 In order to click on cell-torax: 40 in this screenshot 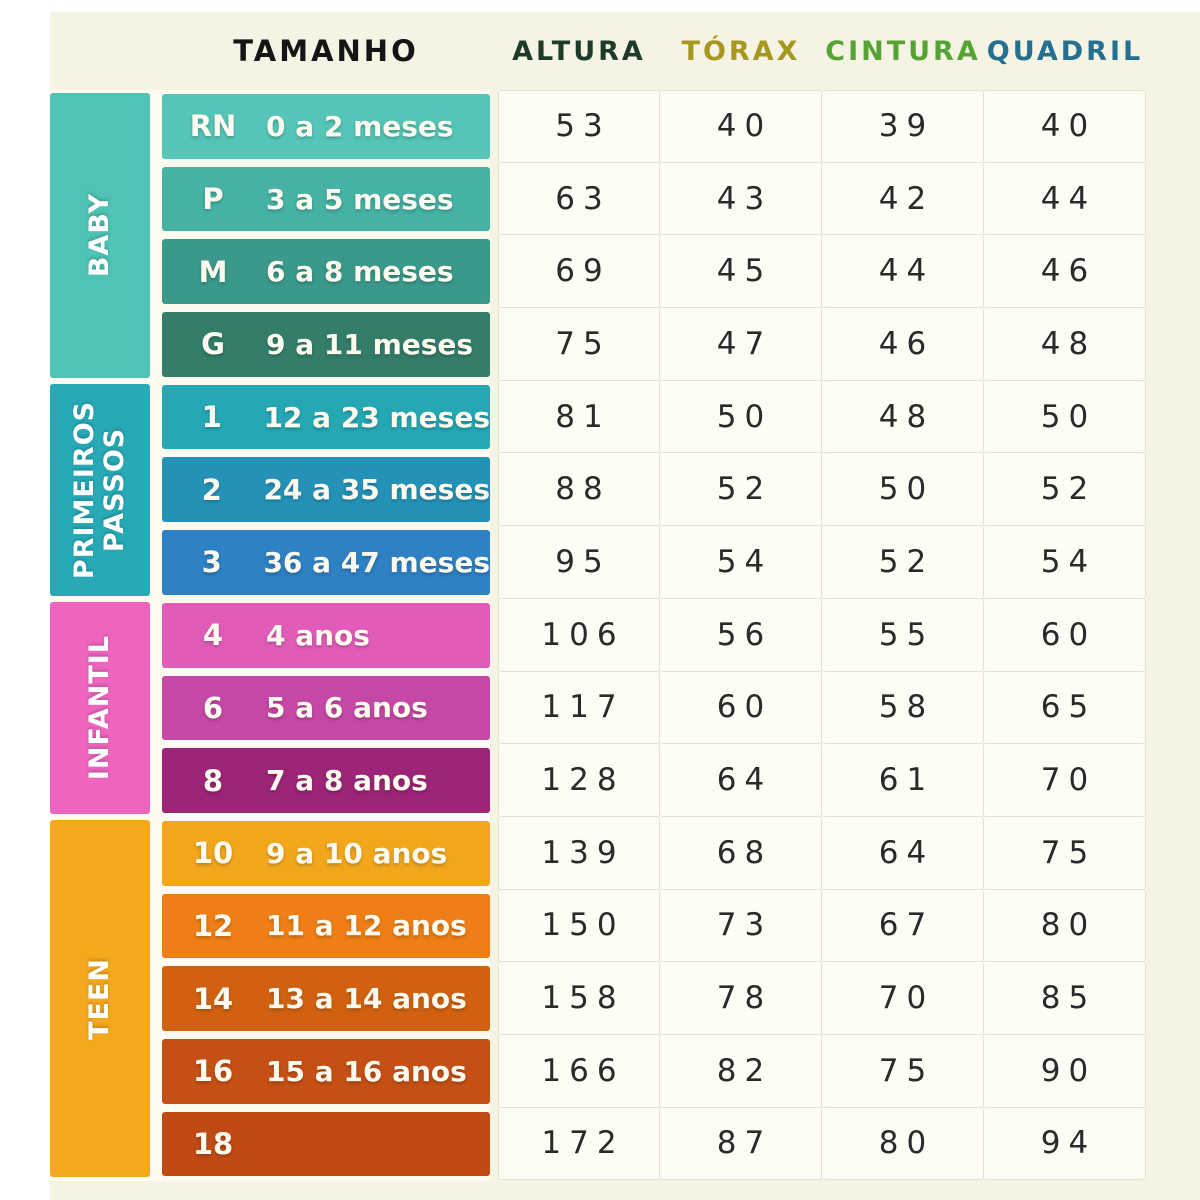, I will do `click(741, 126)`.